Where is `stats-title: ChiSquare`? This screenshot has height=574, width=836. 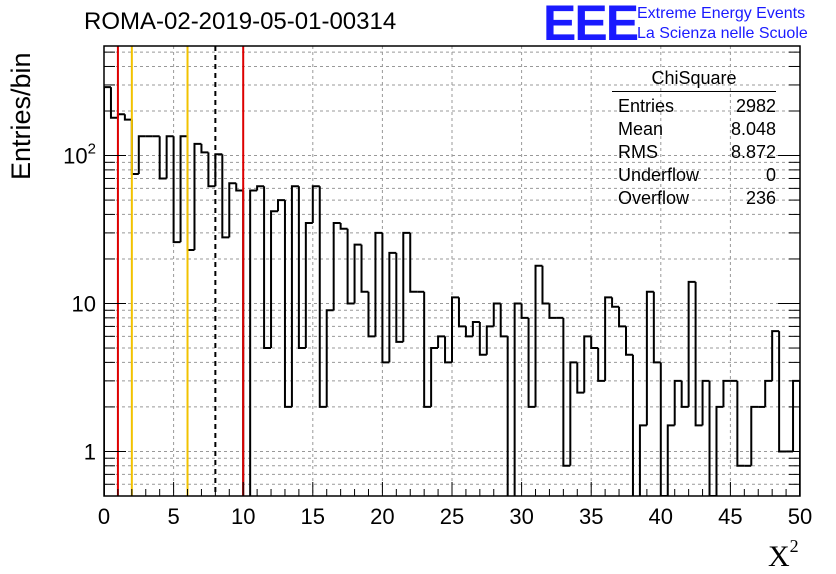 stats-title: ChiSquare is located at coordinates (694, 80).